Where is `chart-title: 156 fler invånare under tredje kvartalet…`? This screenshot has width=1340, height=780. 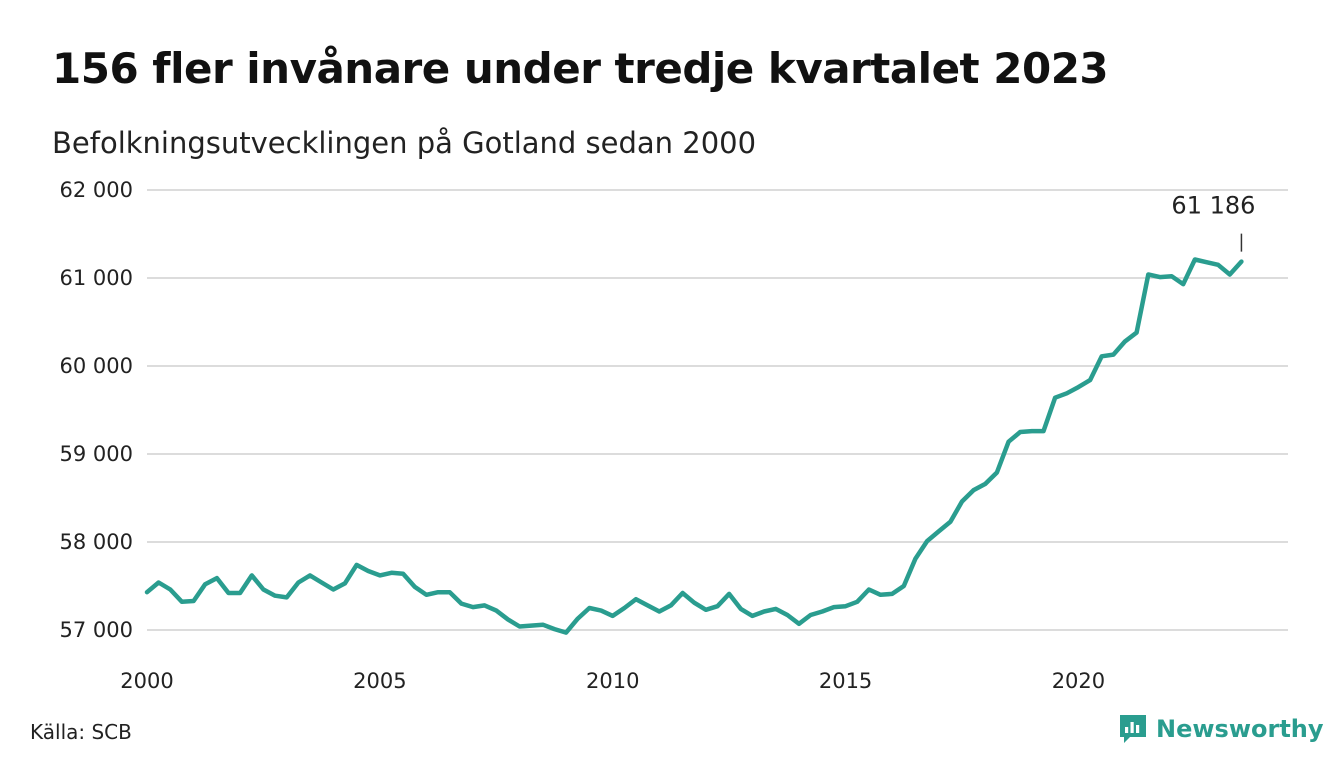
chart-title: 156 fler invånare under tredje kvartalet… is located at coordinates (580, 68).